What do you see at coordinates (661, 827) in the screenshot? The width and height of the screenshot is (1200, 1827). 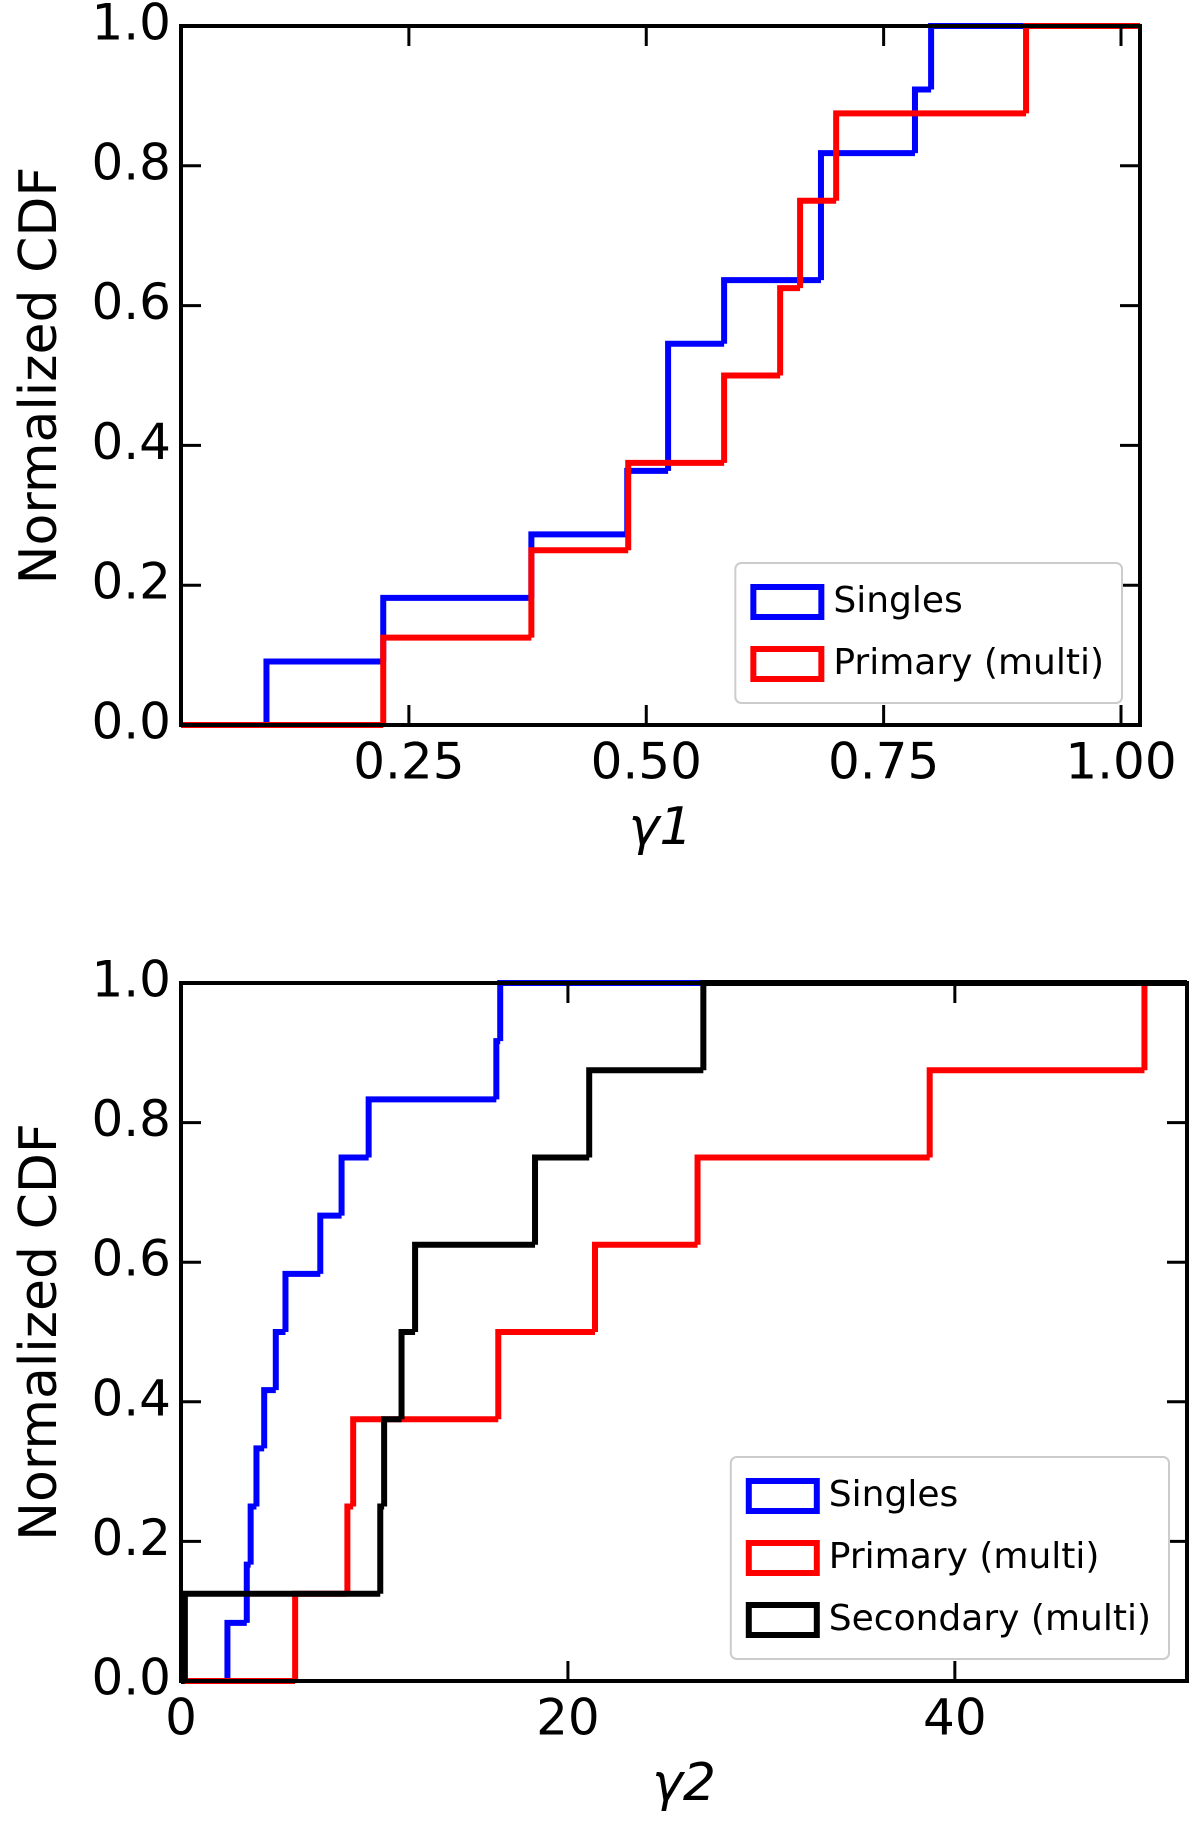 I see `x-axis-label: γ1` at bounding box center [661, 827].